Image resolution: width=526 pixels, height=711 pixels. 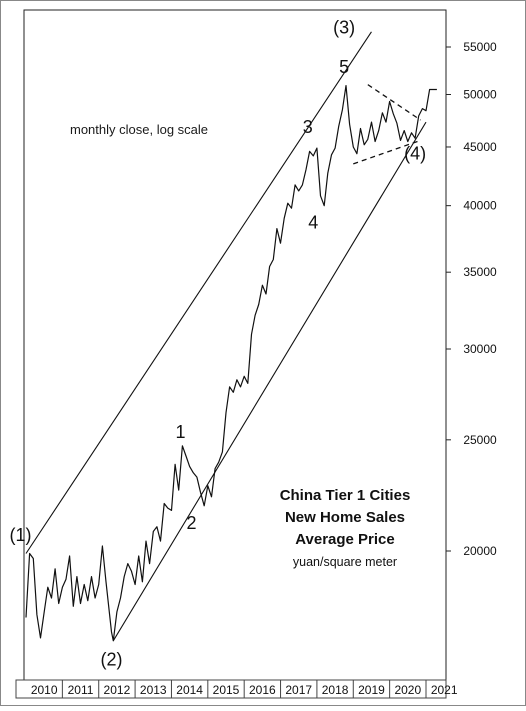 What do you see at coordinates (480, 551) in the screenshot?
I see `y-tick-label: 20000` at bounding box center [480, 551].